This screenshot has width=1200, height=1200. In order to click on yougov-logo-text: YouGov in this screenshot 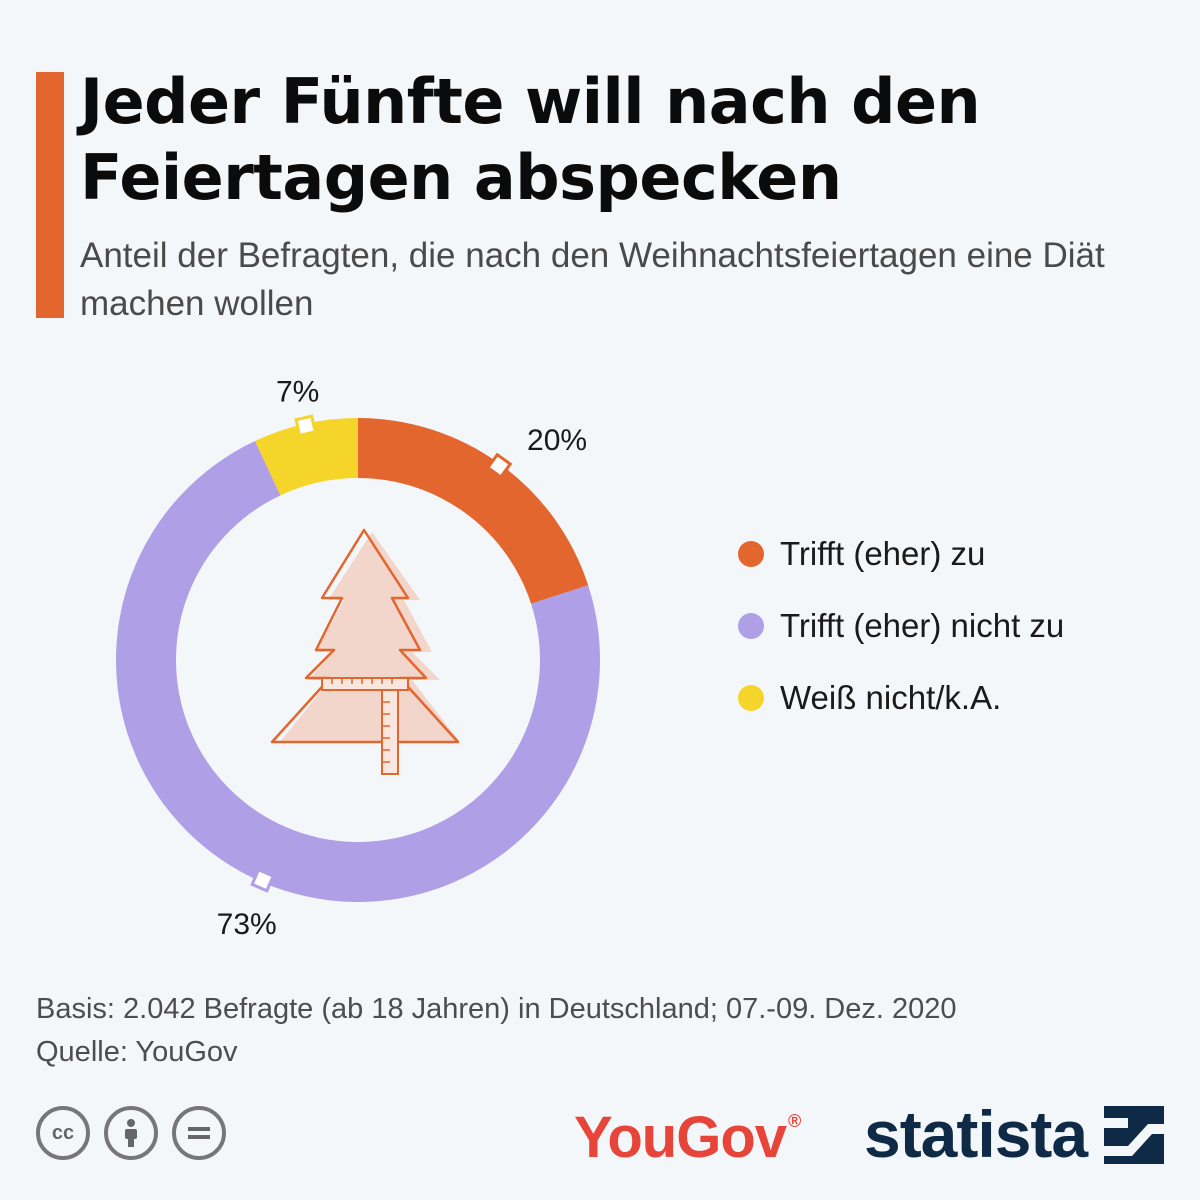, I will do `click(680, 1137)`.